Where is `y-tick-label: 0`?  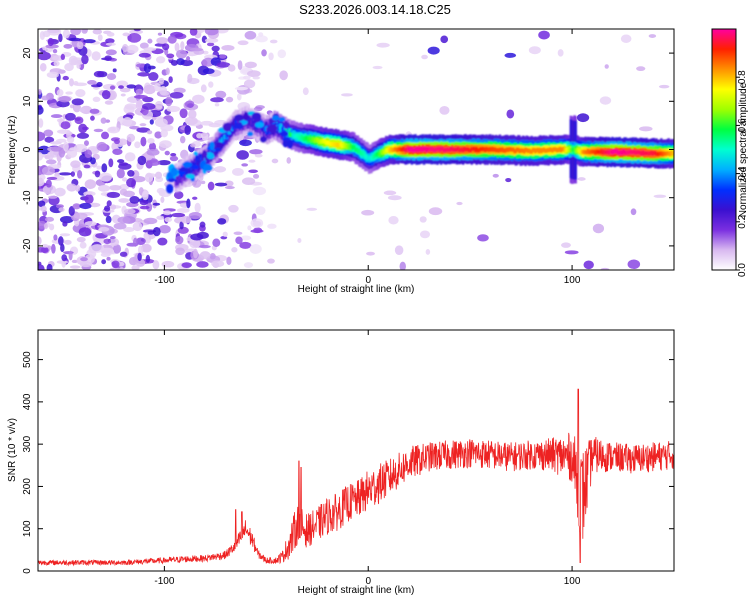 y-tick-label: 0 is located at coordinates (27, 571).